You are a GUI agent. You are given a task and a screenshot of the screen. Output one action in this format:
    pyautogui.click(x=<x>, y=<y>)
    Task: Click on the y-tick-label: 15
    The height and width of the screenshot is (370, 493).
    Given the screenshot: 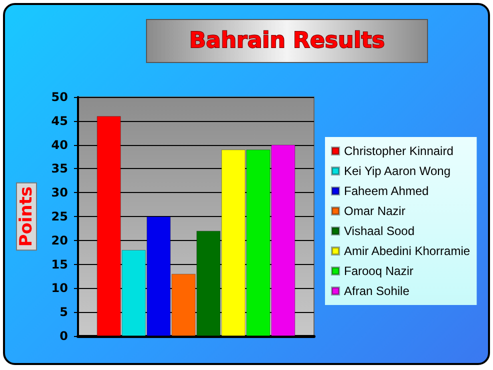 What is the action you would take?
    pyautogui.click(x=59, y=264)
    